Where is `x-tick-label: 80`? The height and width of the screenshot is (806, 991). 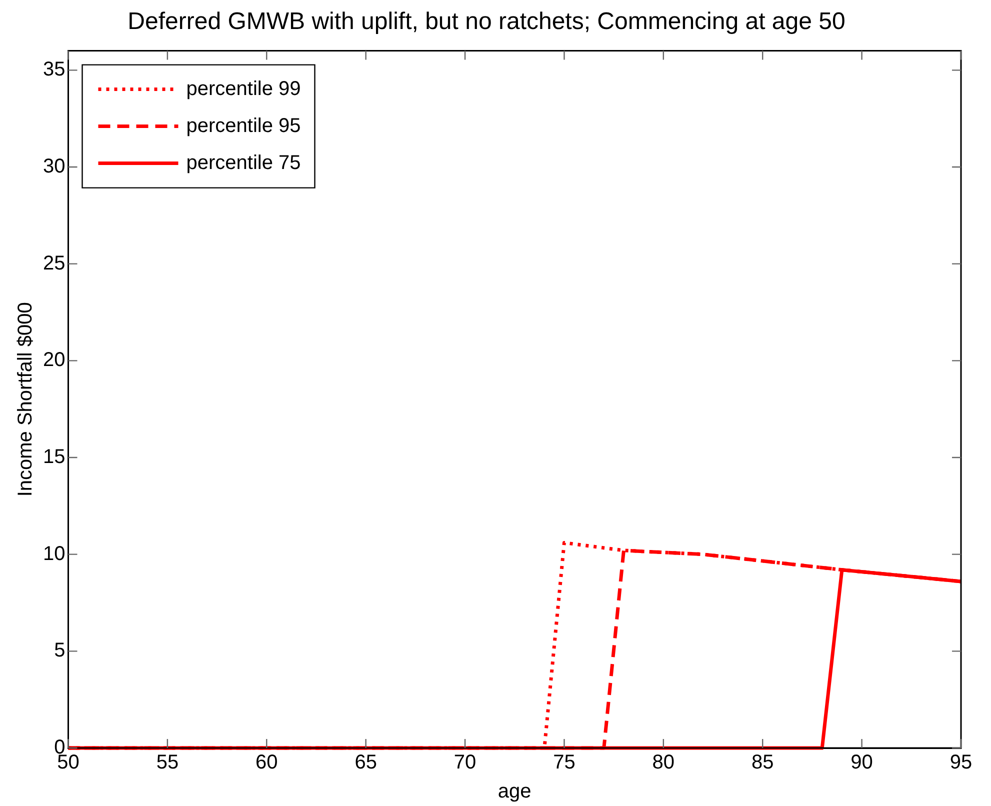 x-tick-label: 80 is located at coordinates (663, 763).